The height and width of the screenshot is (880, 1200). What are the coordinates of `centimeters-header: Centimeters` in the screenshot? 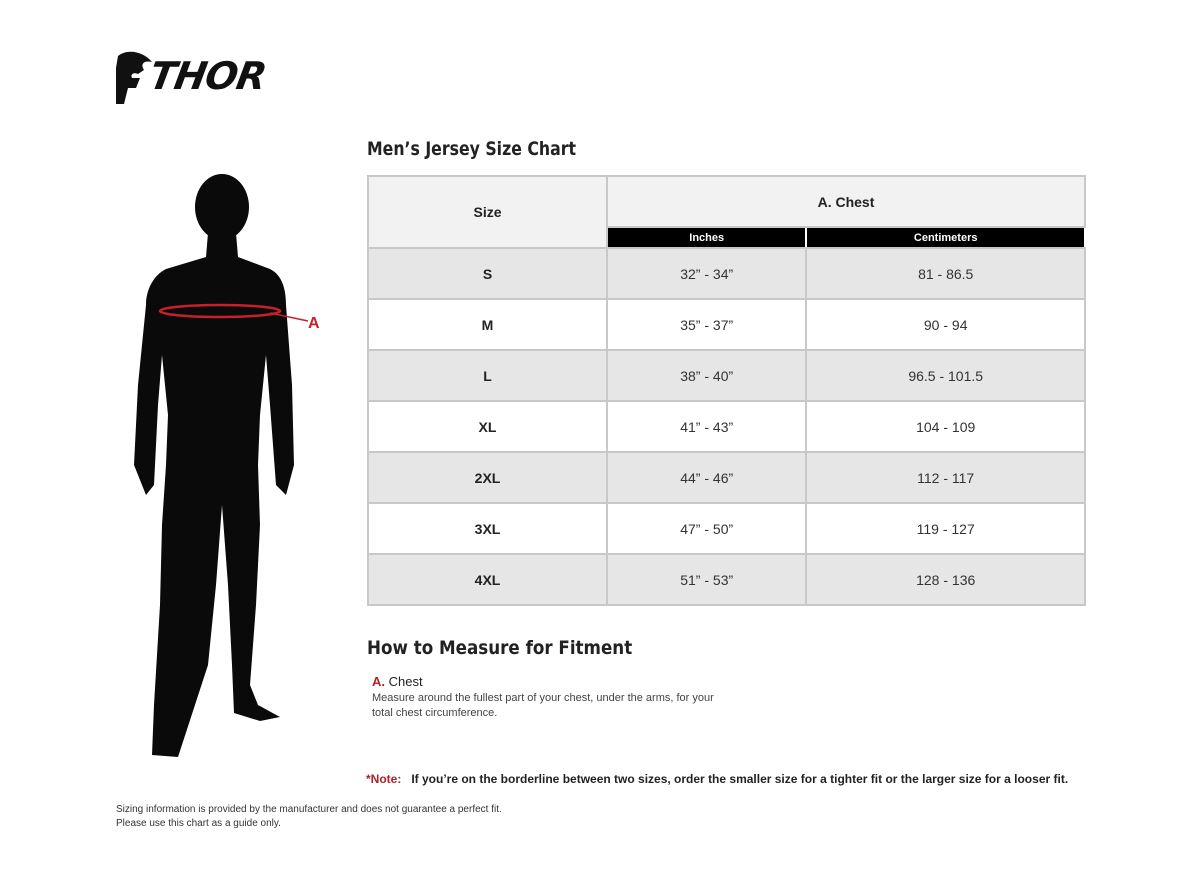 It's located at (945, 237).